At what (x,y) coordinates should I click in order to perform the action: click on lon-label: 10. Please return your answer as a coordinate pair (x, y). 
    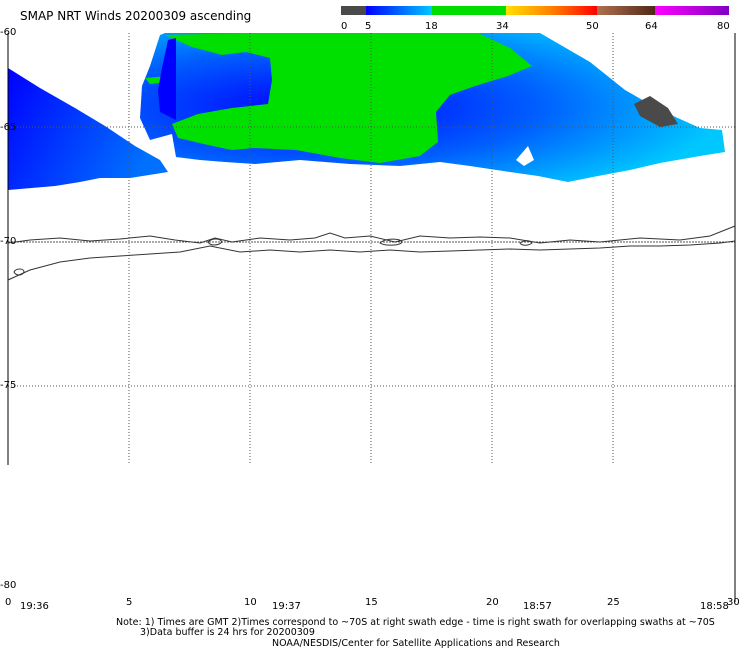
    Looking at the image, I should click on (250, 602).